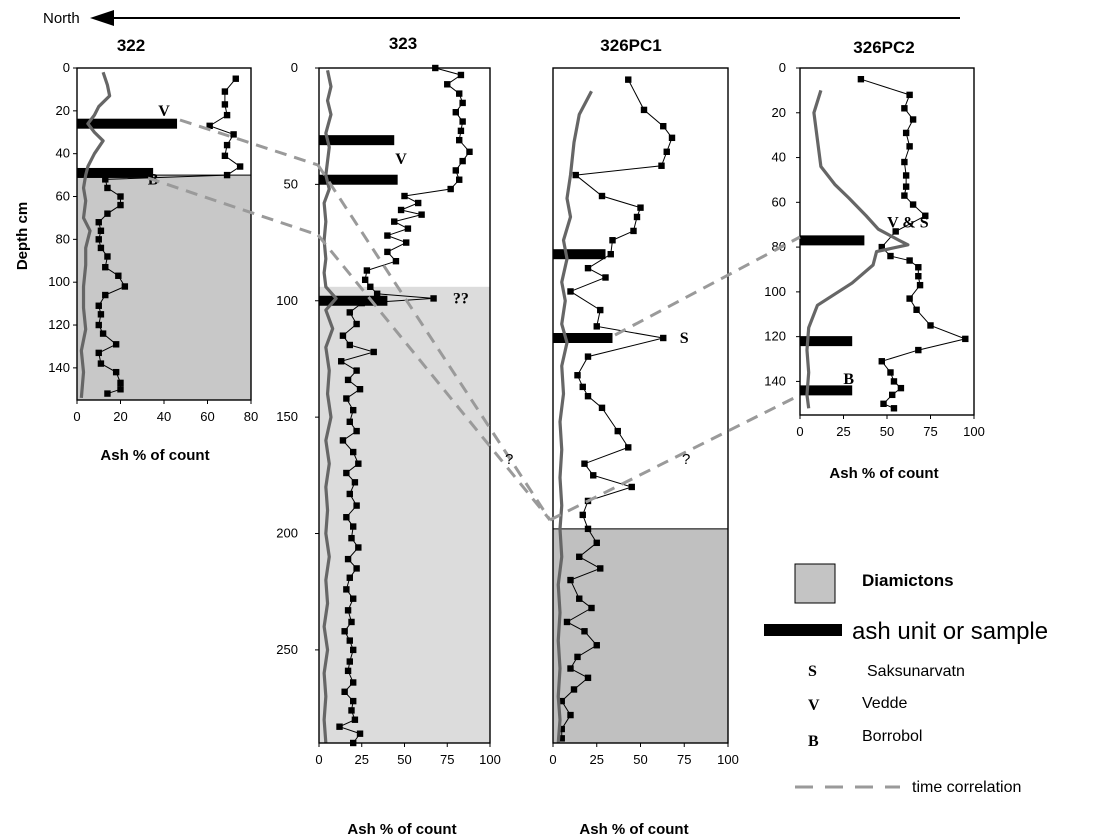 The image size is (1098, 840). I want to click on y-tick-label-322-2: 40, so click(63, 153).